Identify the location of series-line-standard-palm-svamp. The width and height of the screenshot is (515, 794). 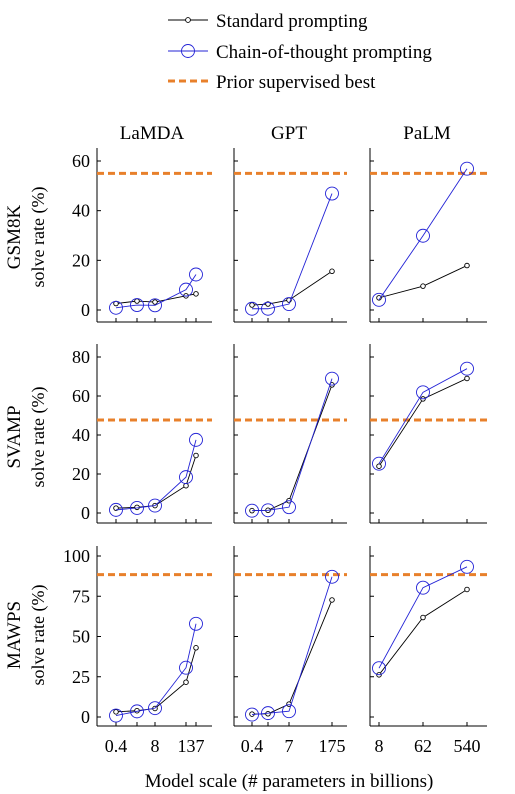
(423, 422).